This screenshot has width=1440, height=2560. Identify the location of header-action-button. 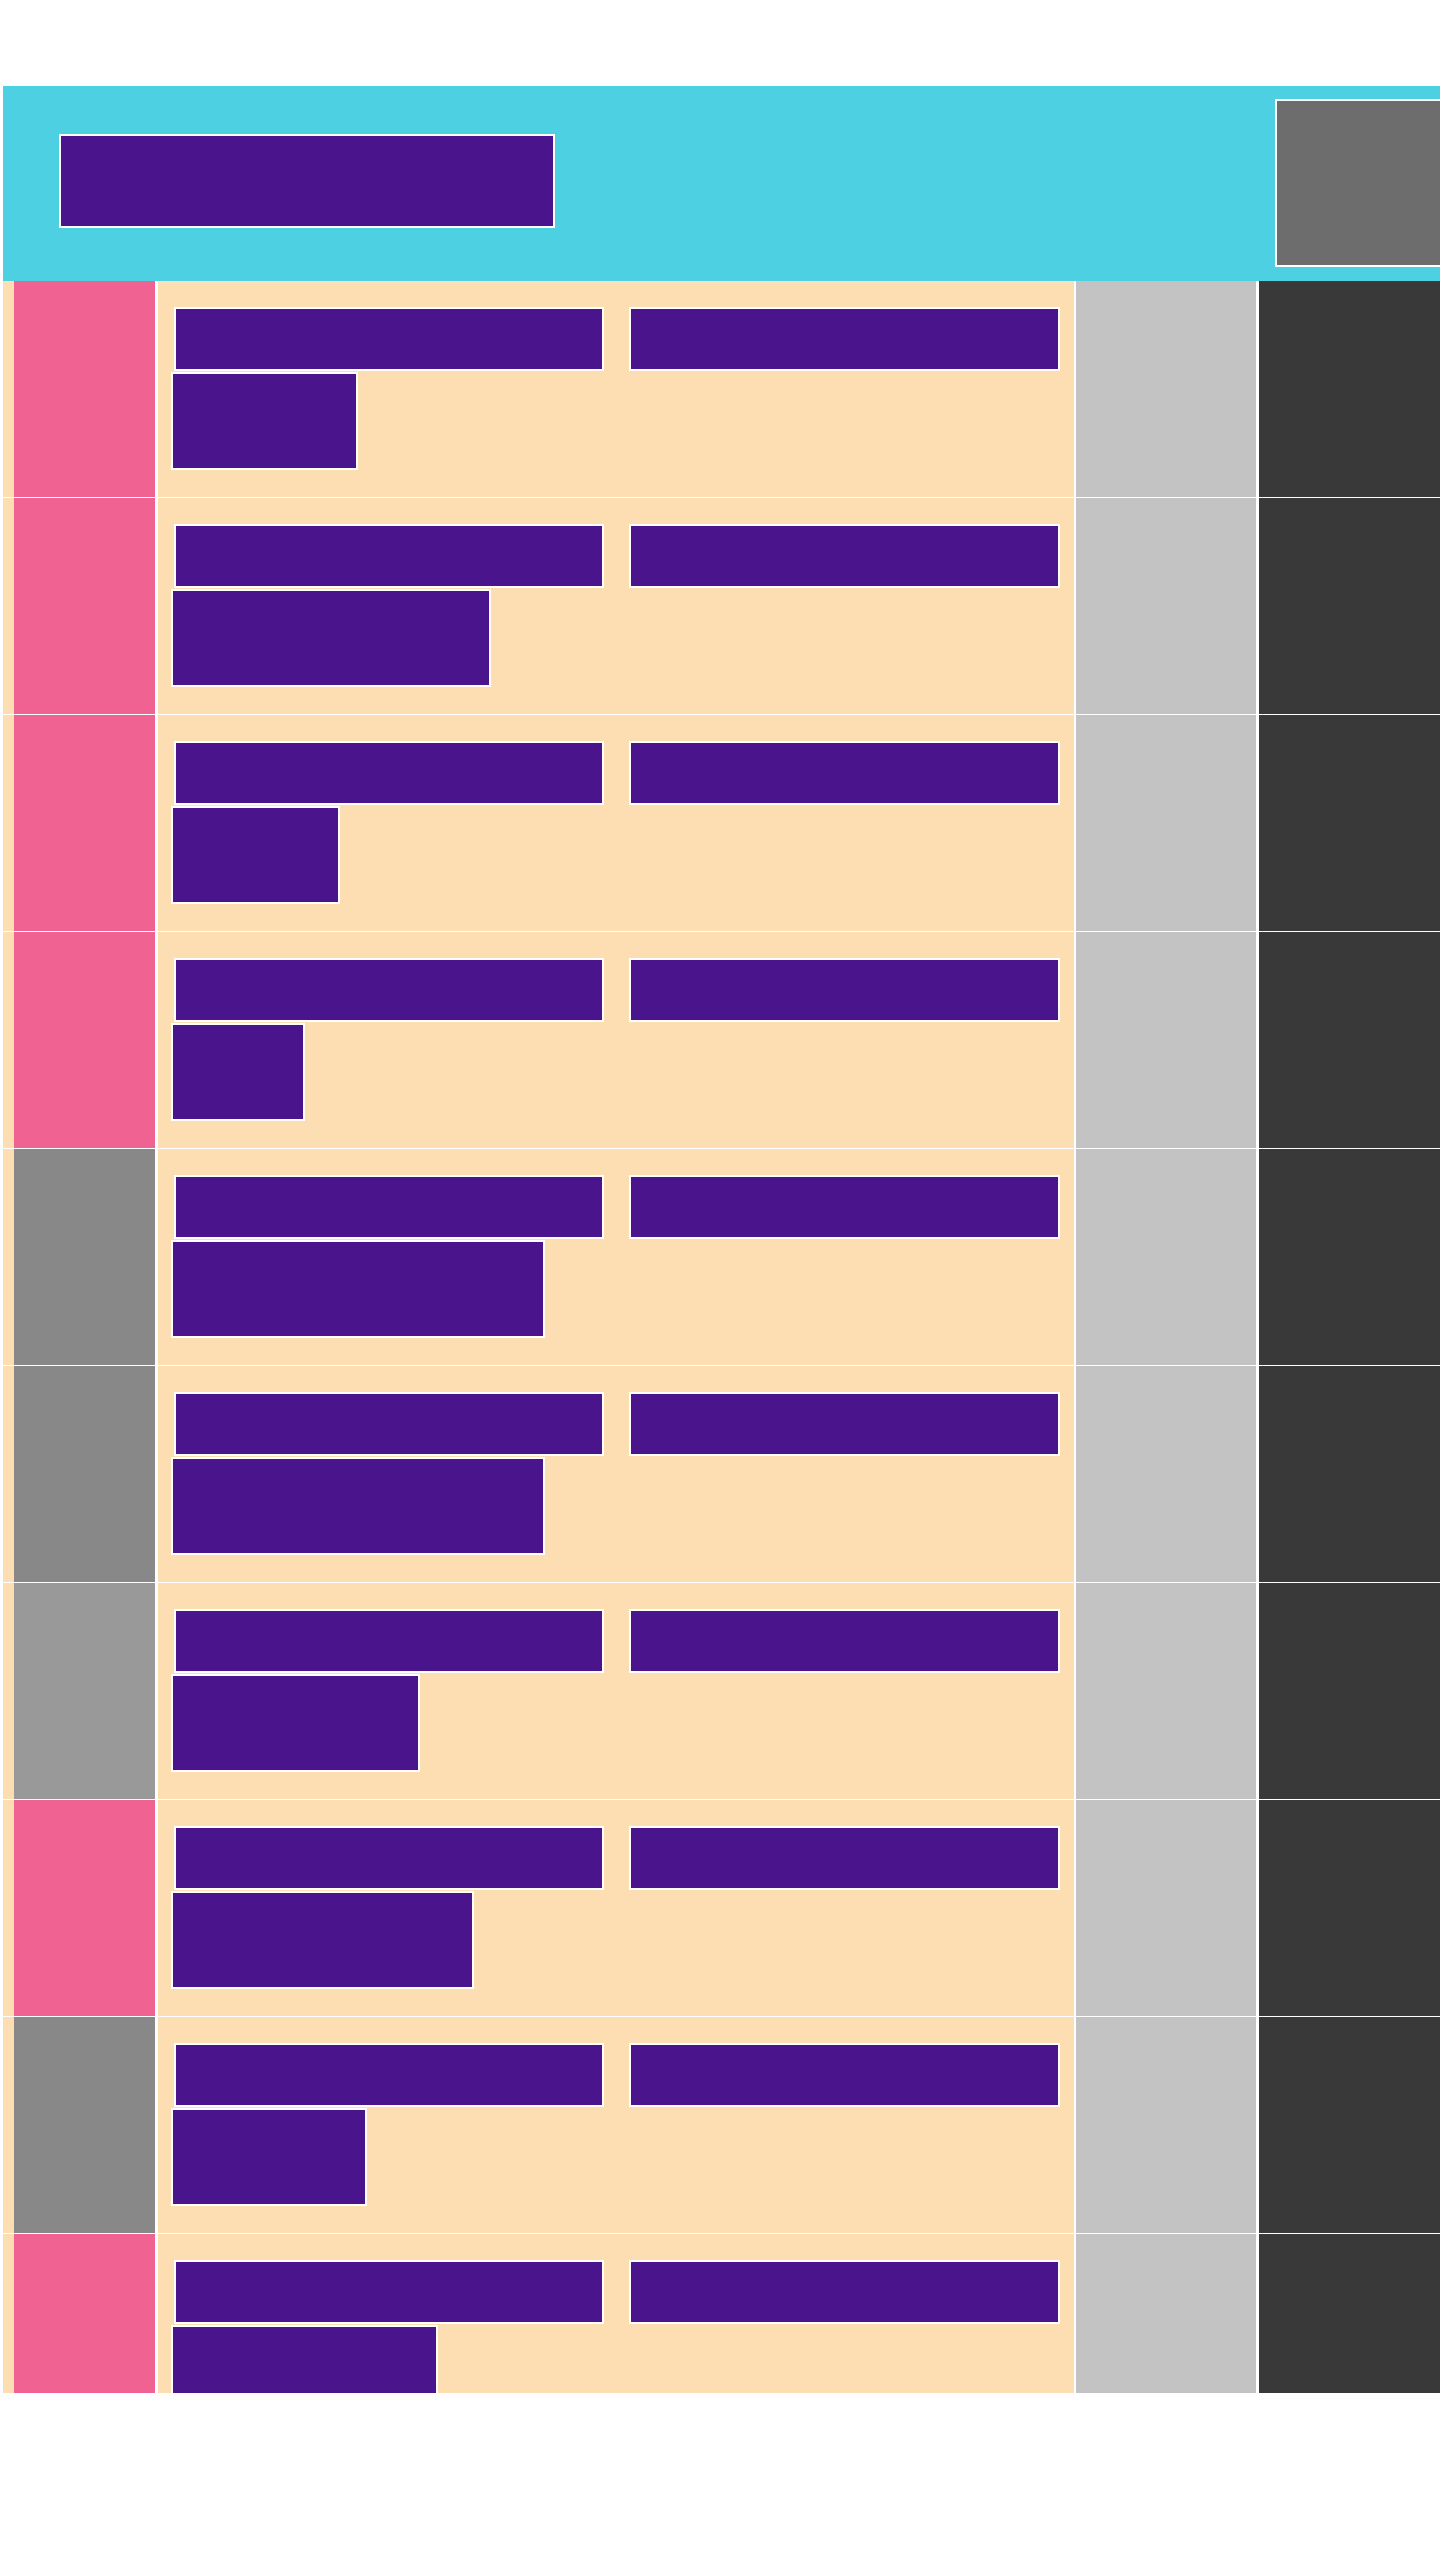
(1357, 183).